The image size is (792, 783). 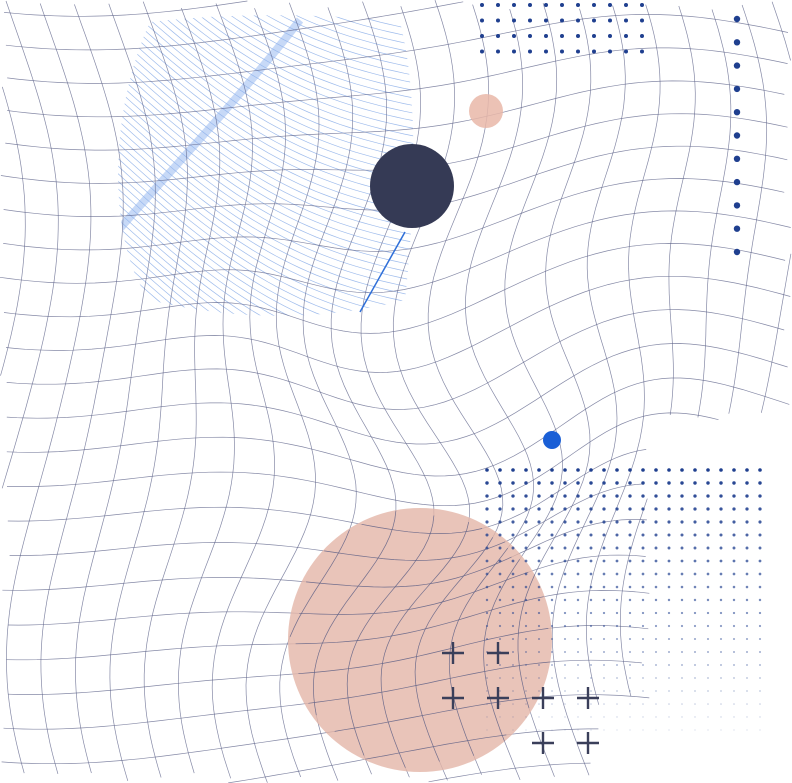 What do you see at coordinates (486, 111) in the screenshot?
I see `small-pink-circle` at bounding box center [486, 111].